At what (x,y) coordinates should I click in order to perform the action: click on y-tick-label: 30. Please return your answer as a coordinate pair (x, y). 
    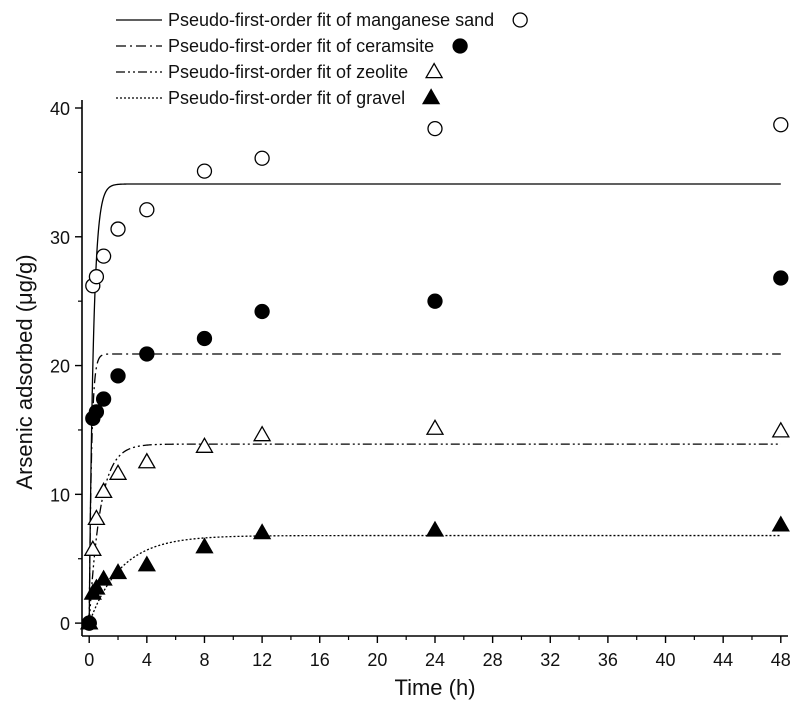
    Looking at the image, I should click on (60, 238).